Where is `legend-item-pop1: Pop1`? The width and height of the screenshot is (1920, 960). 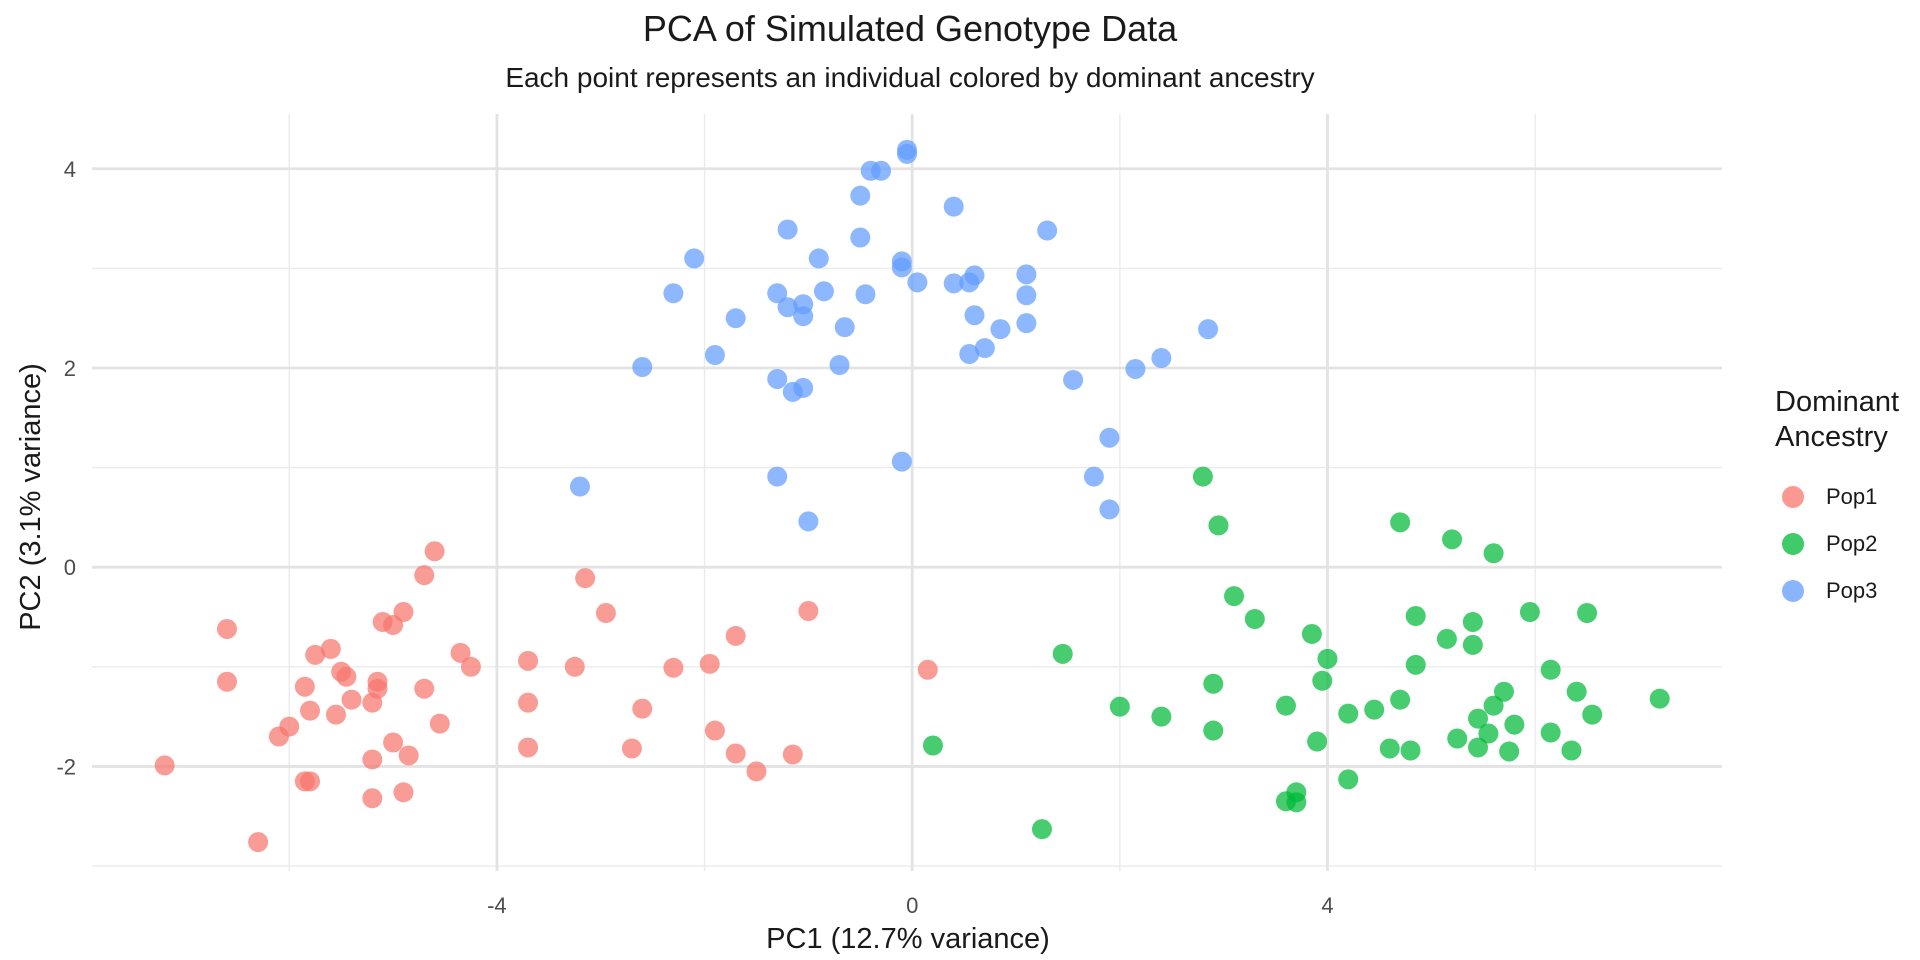
legend-item-pop1: Pop1 is located at coordinates (1847, 496).